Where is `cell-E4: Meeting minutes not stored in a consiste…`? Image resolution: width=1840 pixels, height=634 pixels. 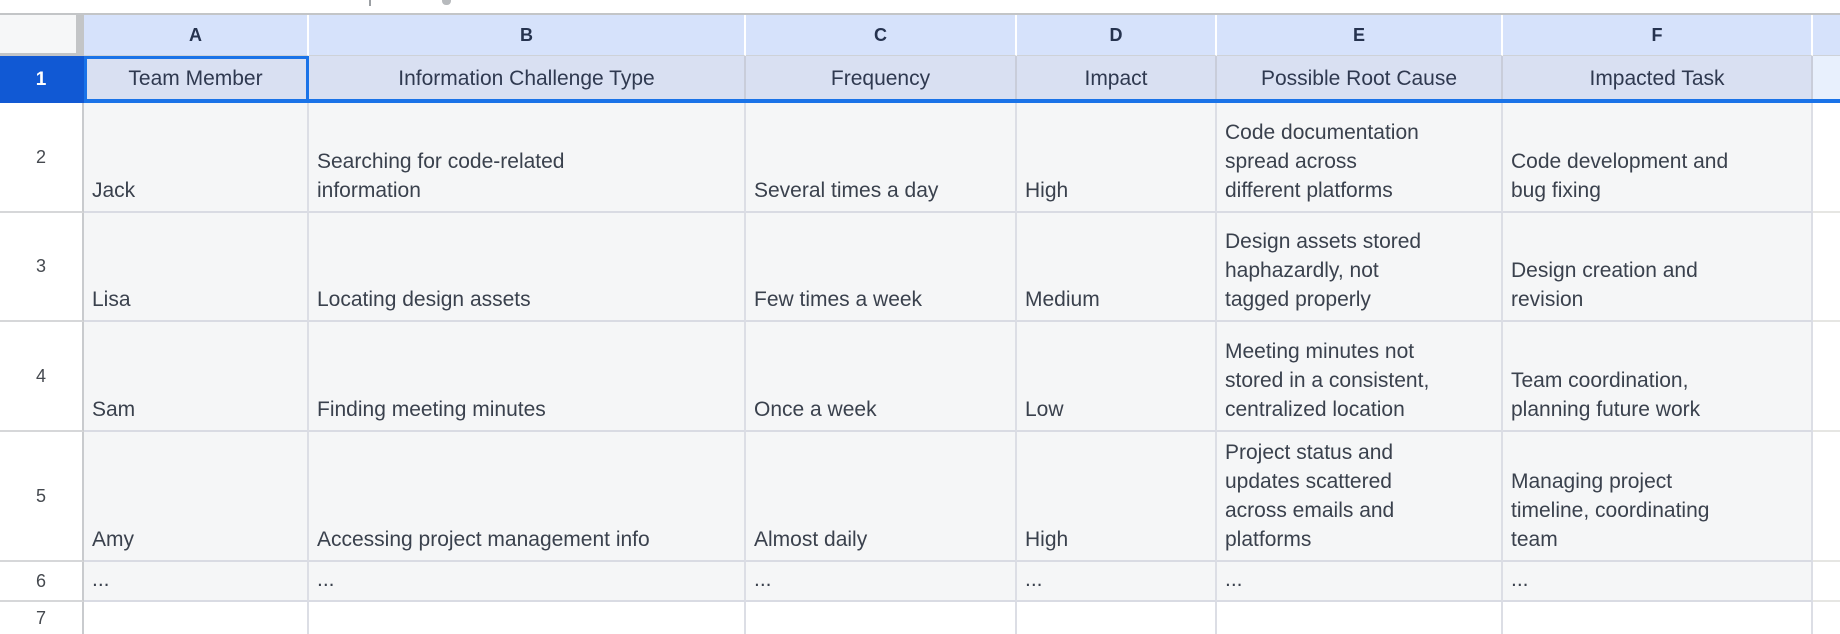
cell-E4: Meeting minutes not stored in a consiste… is located at coordinates (1360, 377).